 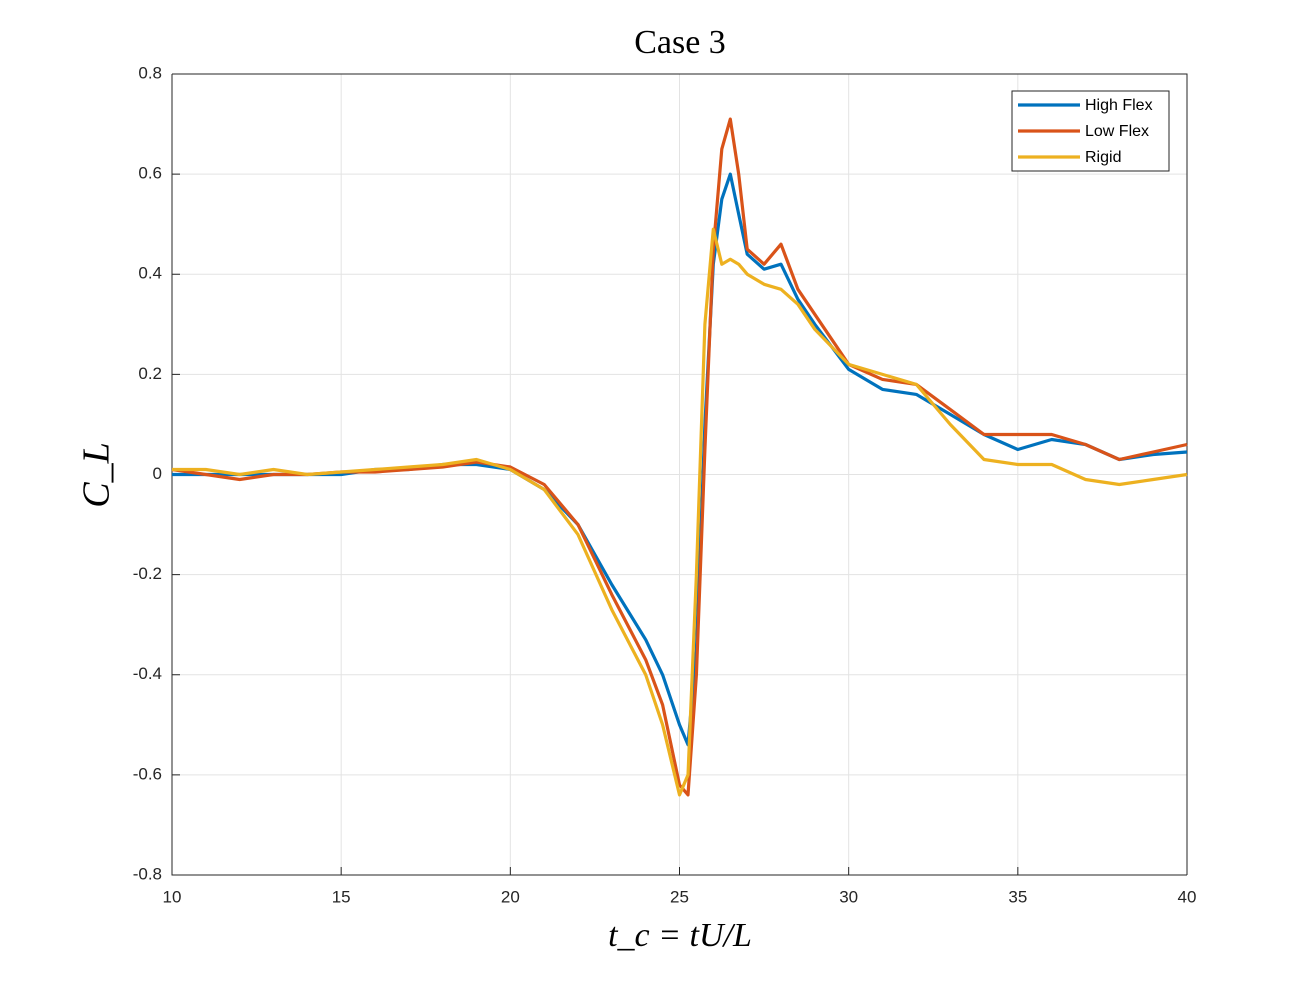 I want to click on y-tick-label: 0.4, so click(x=150, y=273).